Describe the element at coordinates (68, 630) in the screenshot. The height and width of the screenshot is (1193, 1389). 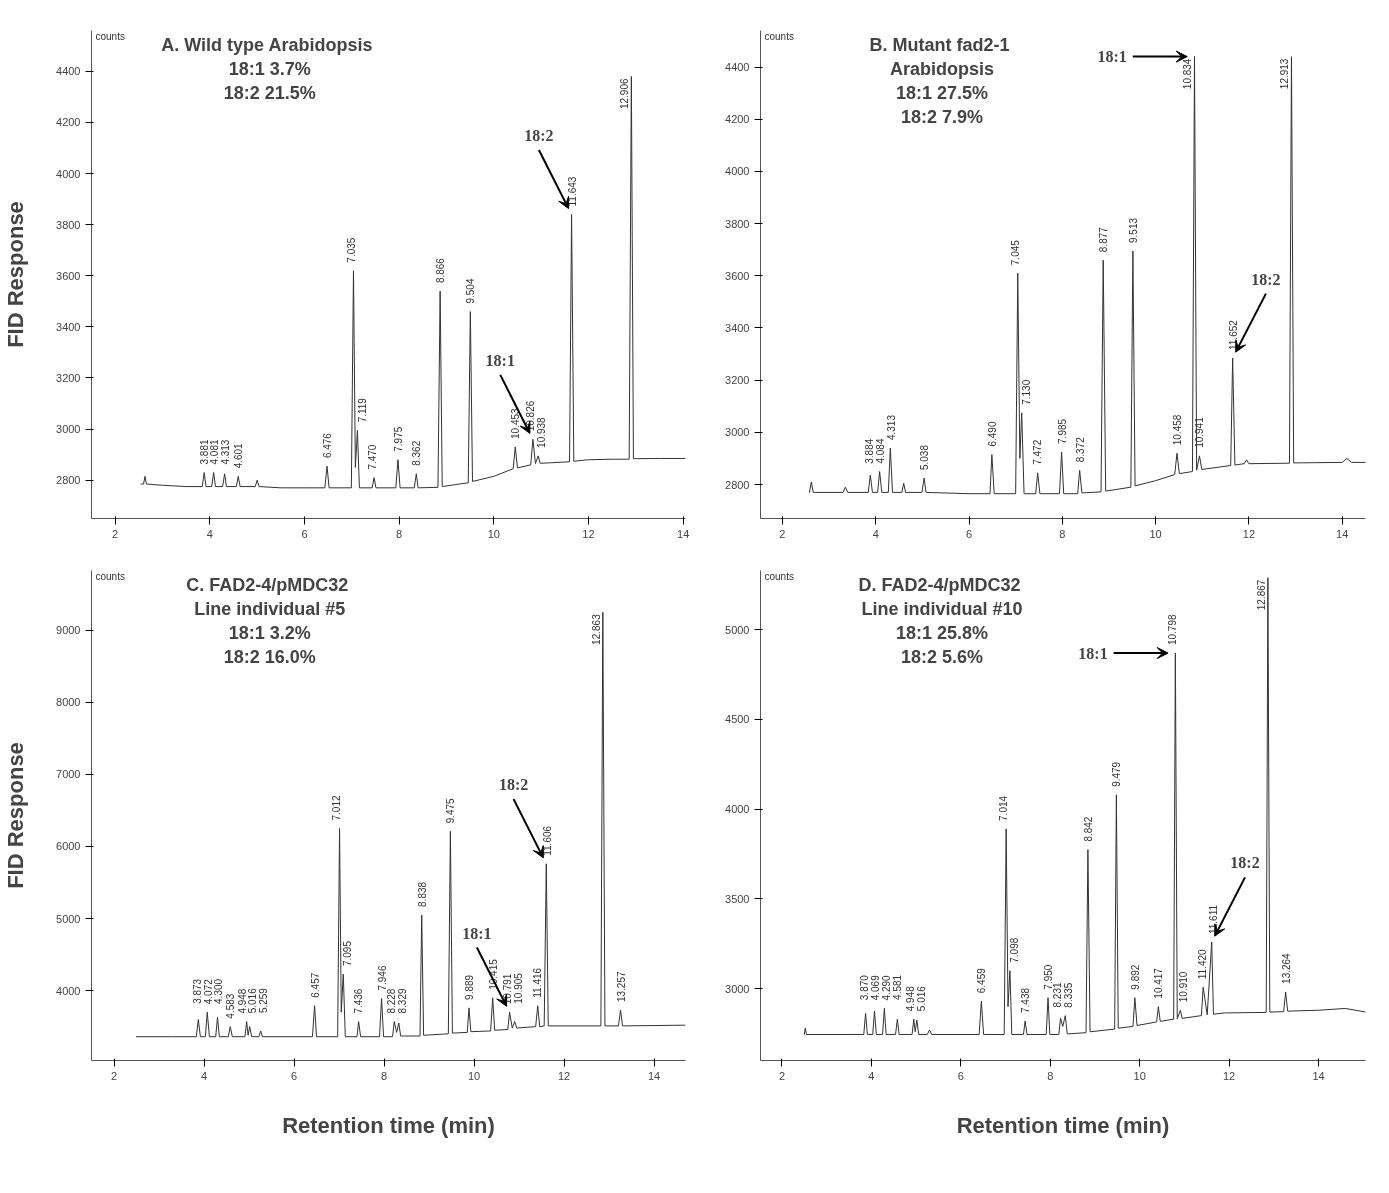
I see `y-tick-label: 9000` at that location.